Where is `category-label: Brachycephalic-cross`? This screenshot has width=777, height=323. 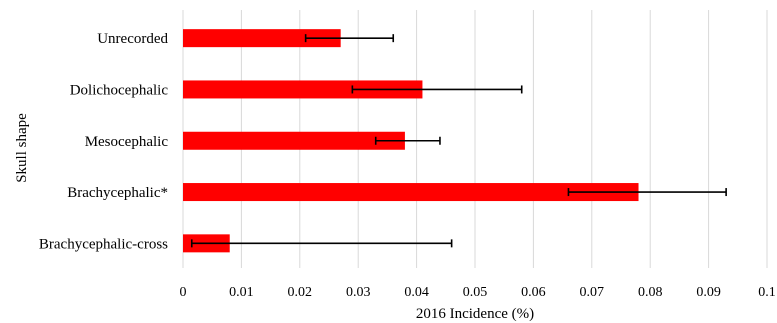 category-label: Brachycephalic-cross is located at coordinates (103, 244).